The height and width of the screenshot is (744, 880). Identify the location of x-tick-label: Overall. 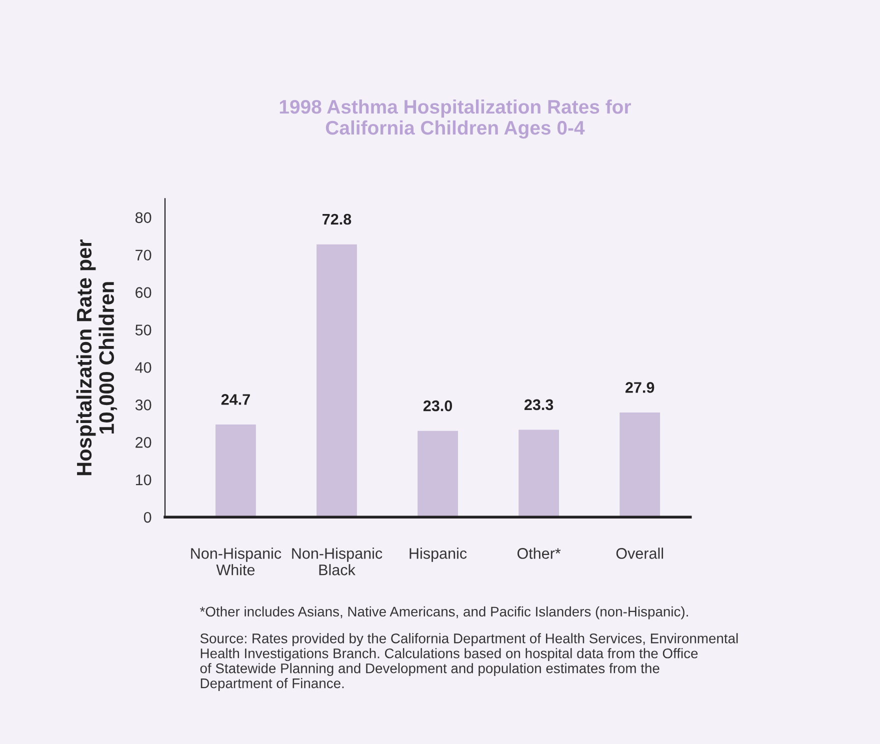
(640, 553).